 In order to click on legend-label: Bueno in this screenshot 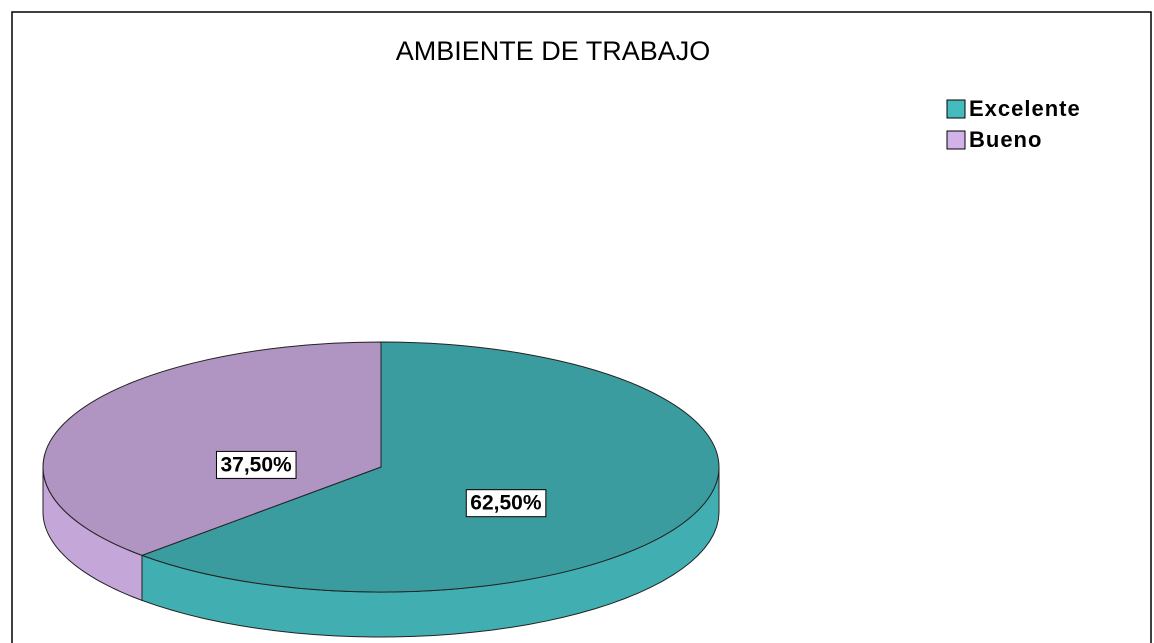, I will do `click(1005, 139)`.